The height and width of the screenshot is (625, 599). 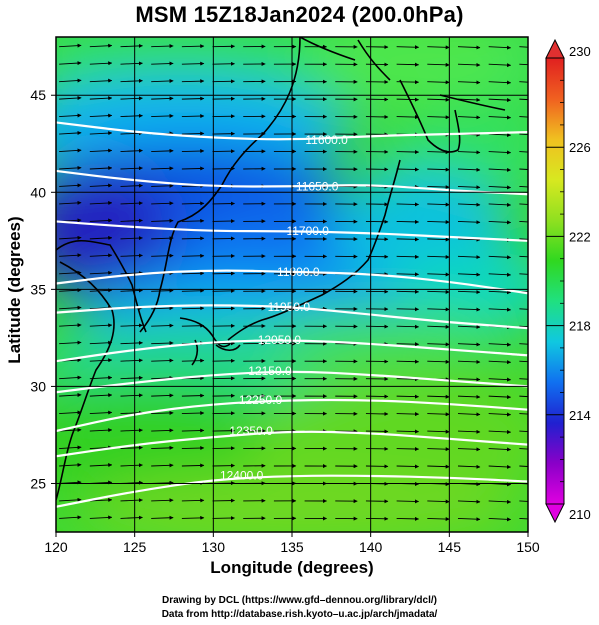 What do you see at coordinates (307, 231) in the screenshot?
I see `contour-label: 11700.0` at bounding box center [307, 231].